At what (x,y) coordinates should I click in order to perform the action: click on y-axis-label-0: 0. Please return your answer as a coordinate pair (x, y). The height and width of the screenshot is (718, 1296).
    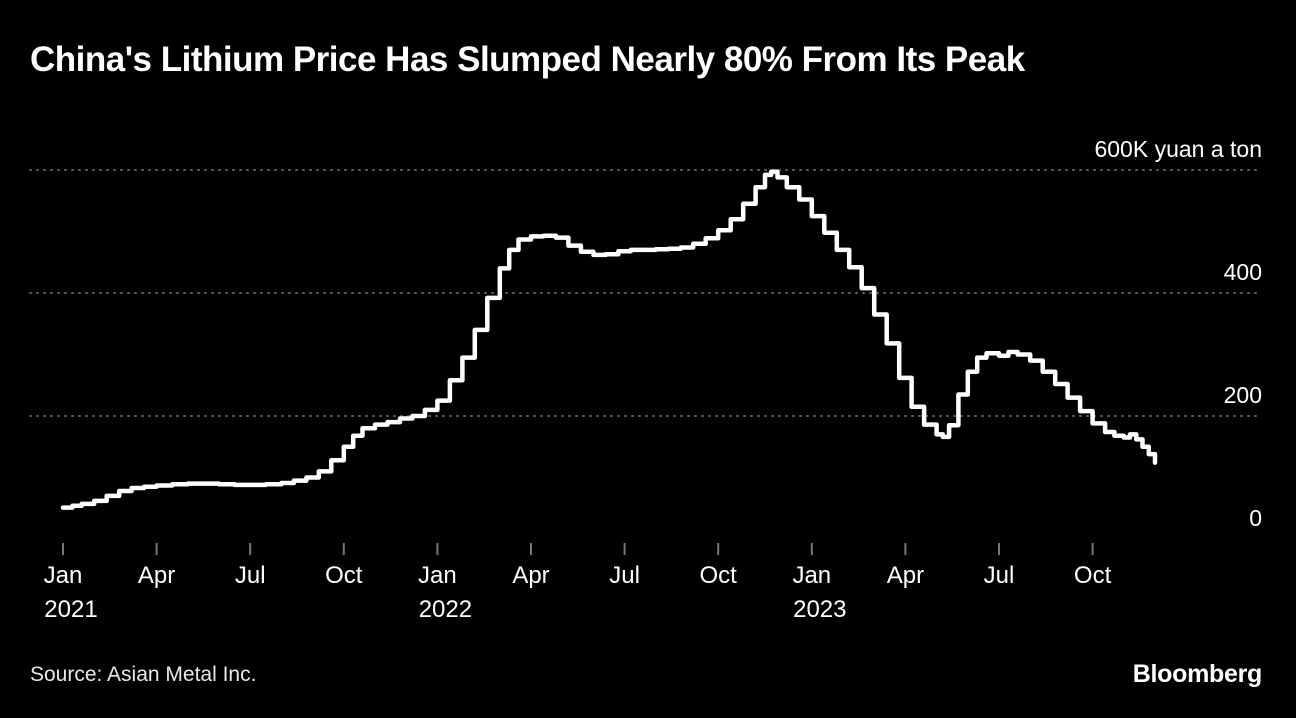
    Looking at the image, I should click on (1255, 518).